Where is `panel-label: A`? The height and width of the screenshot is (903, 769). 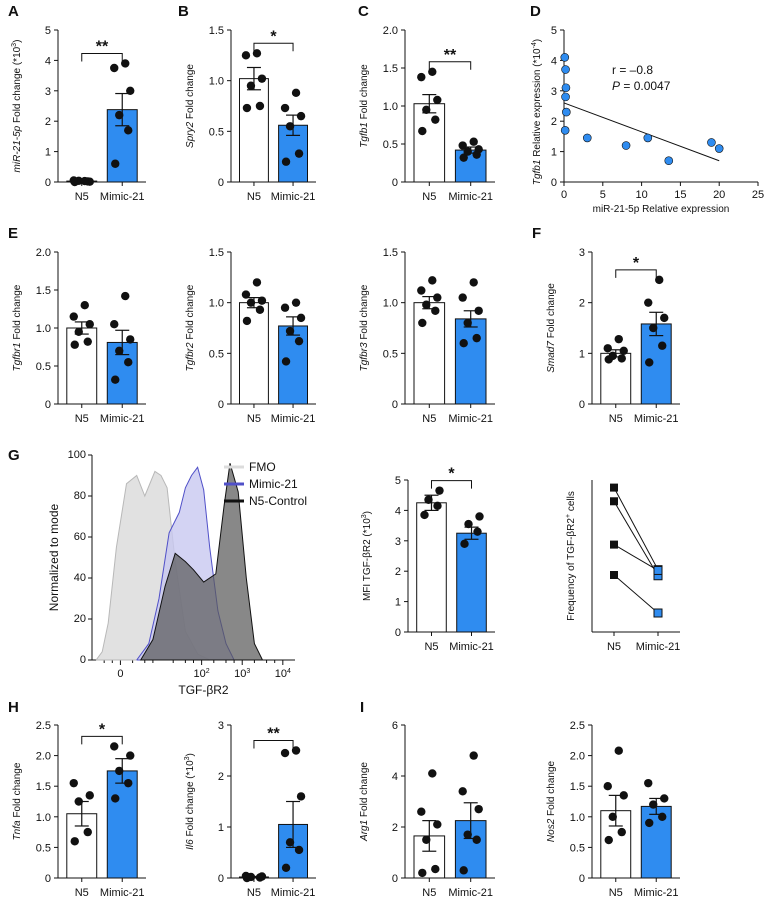 panel-label: A is located at coordinates (13, 11).